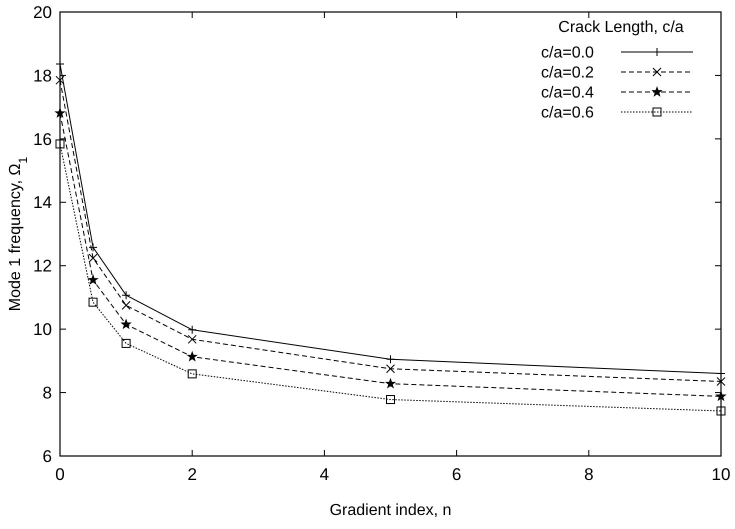  What do you see at coordinates (192, 474) in the screenshot?
I see `x-tick-label: 2` at bounding box center [192, 474].